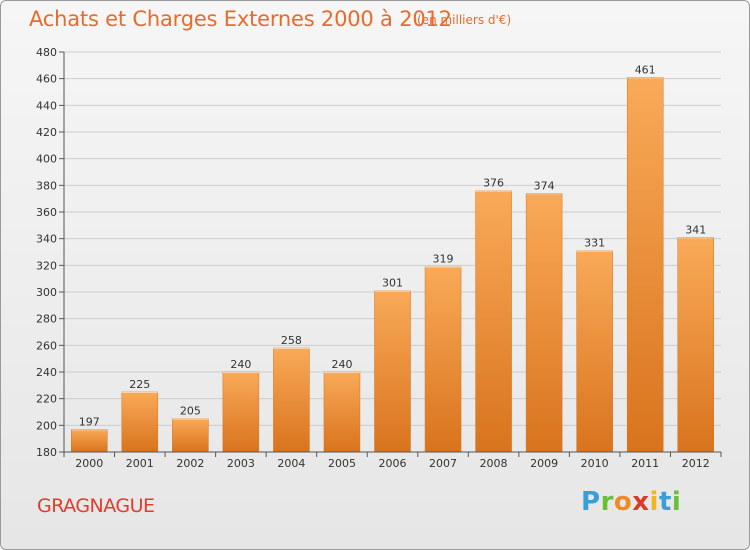 The width and height of the screenshot is (750, 550). Describe the element at coordinates (291, 340) in the screenshot. I see `data-label: 258` at that location.